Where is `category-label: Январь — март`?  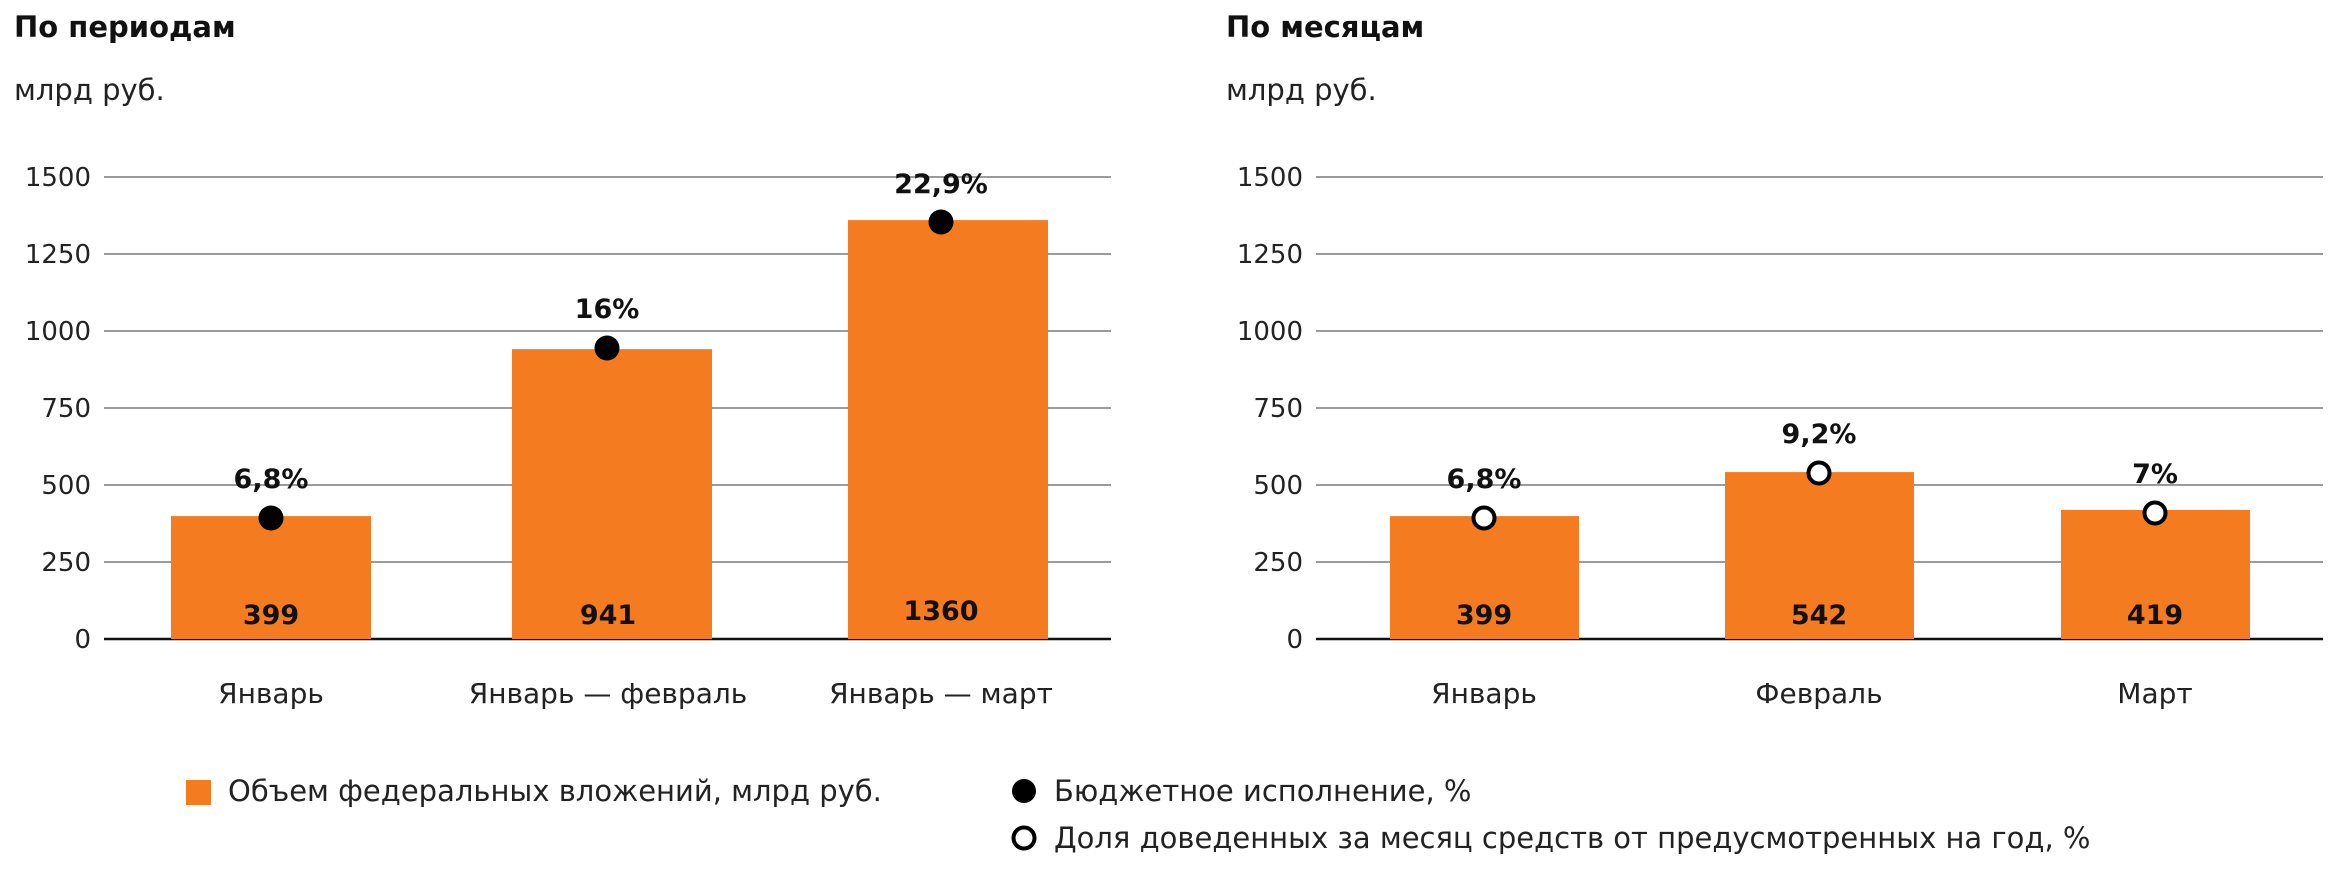 category-label: Январь — март is located at coordinates (941, 693).